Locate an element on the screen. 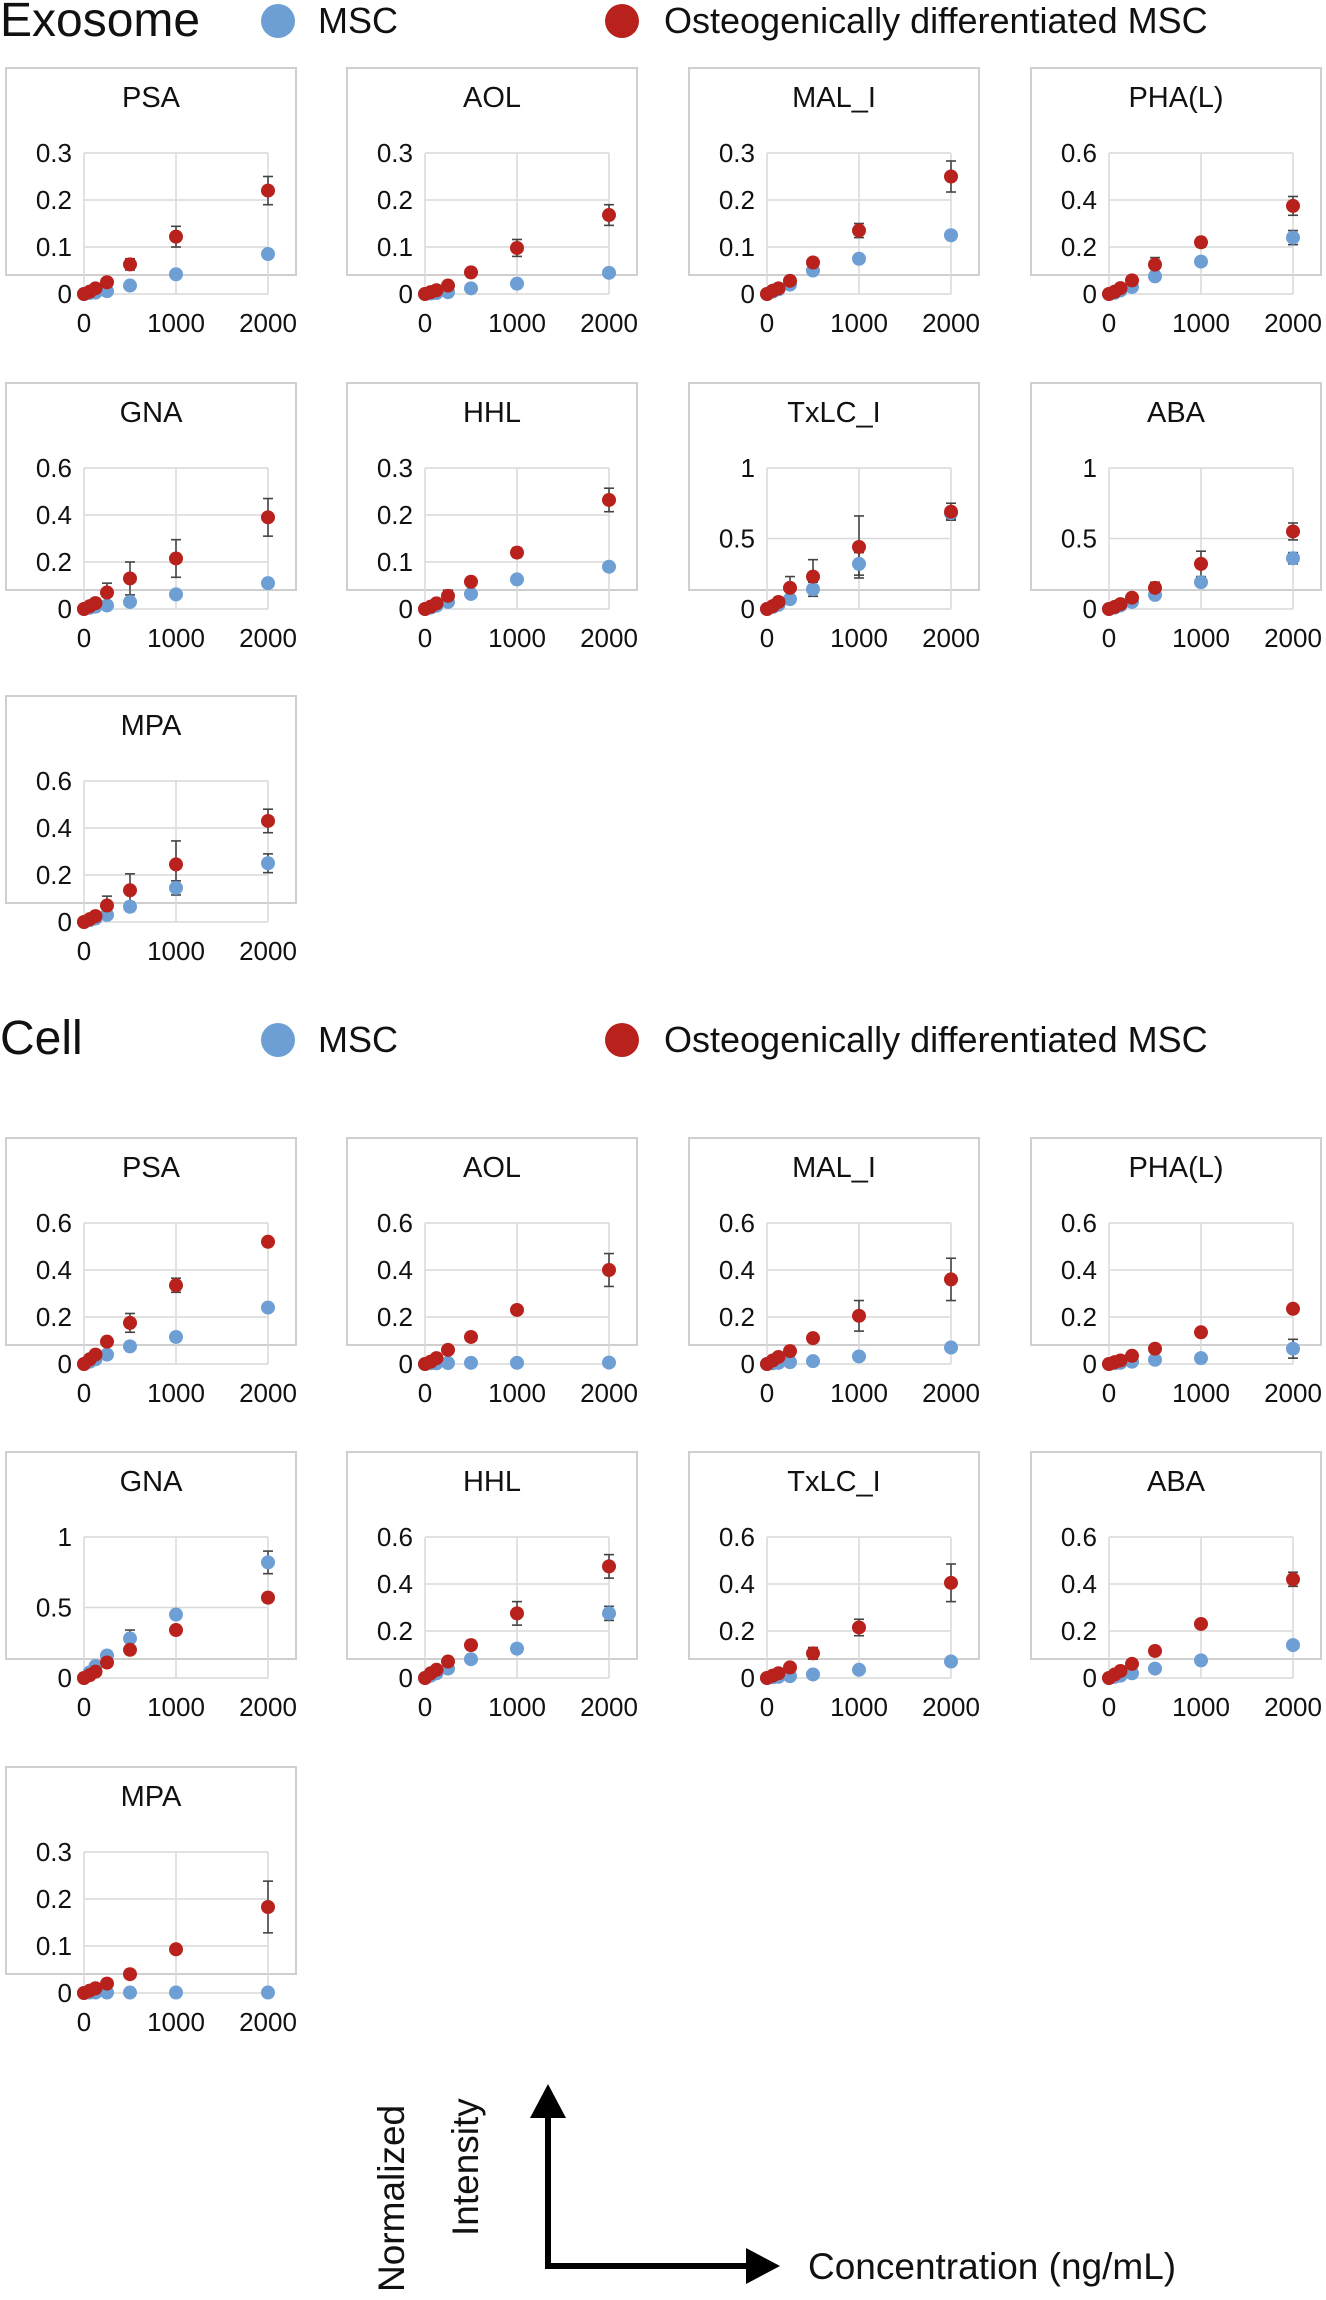 Image resolution: width=1326 pixels, height=2300 pixels. cell-aol-y-tick-label: 0.6 is located at coordinates (395, 1223).